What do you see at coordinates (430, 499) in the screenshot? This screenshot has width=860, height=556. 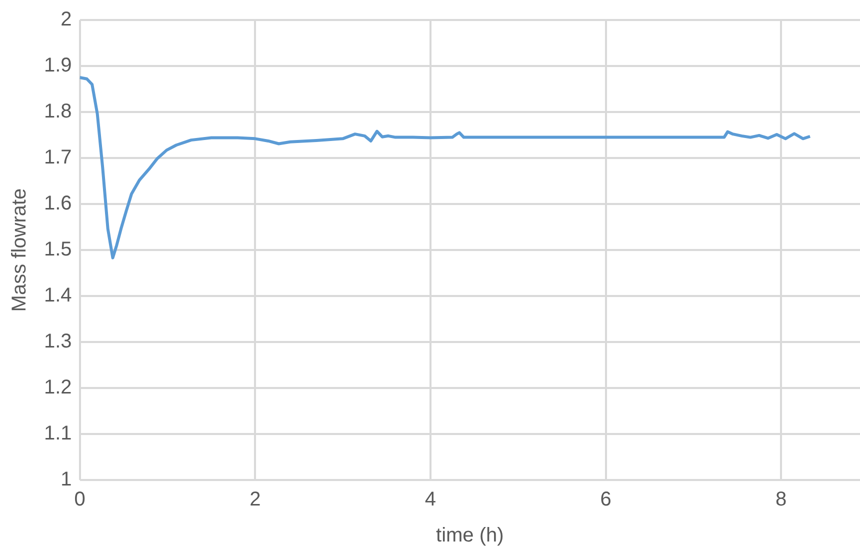 I see `x-tick-label: 4` at bounding box center [430, 499].